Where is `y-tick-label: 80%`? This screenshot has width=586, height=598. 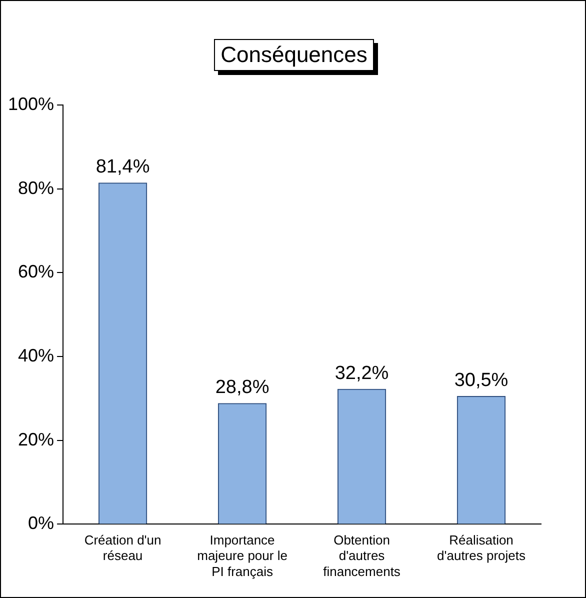
y-tick-label: 80% is located at coordinates (36, 188).